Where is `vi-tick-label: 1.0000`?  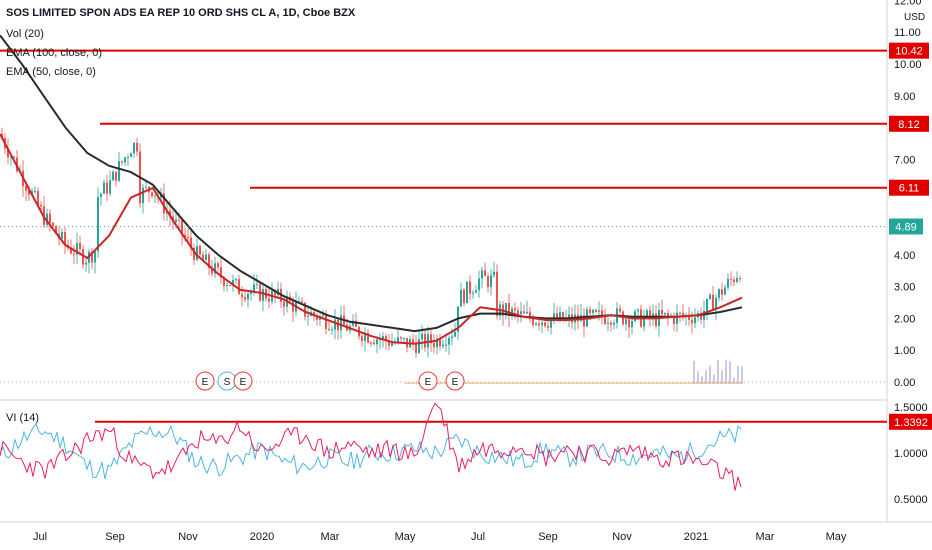
vi-tick-label: 1.0000 is located at coordinates (911, 454).